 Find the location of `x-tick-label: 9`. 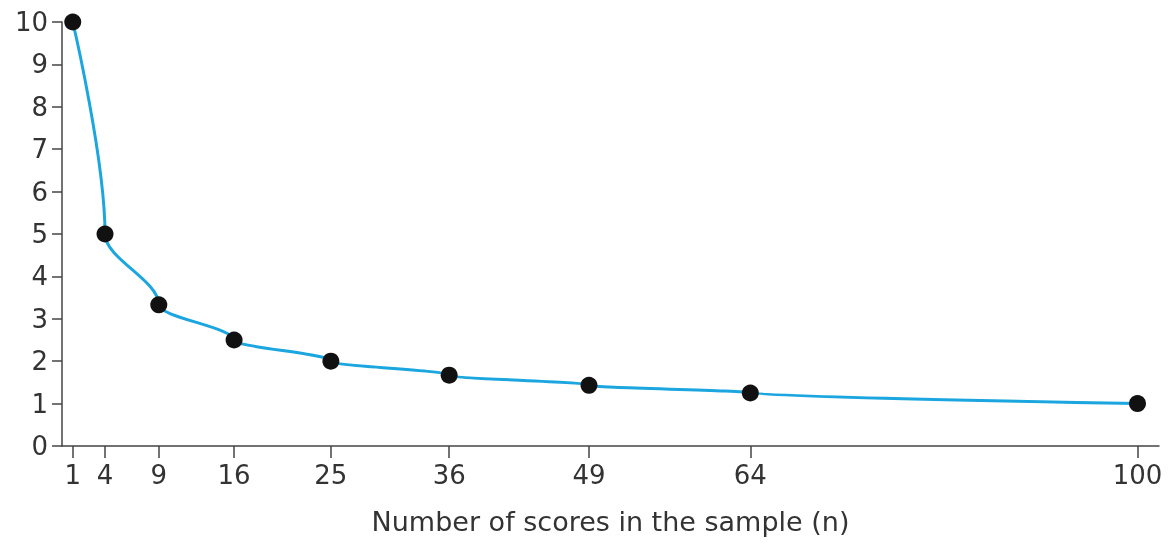

x-tick-label: 9 is located at coordinates (159, 475).